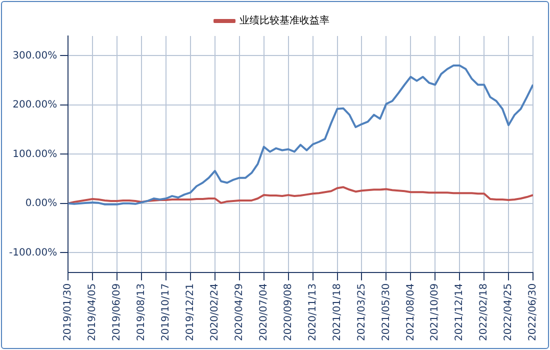 This screenshot has width=550, height=350. What do you see at coordinates (508, 312) in the screenshot?
I see `x-tick-label: 2022/04/25` at bounding box center [508, 312].